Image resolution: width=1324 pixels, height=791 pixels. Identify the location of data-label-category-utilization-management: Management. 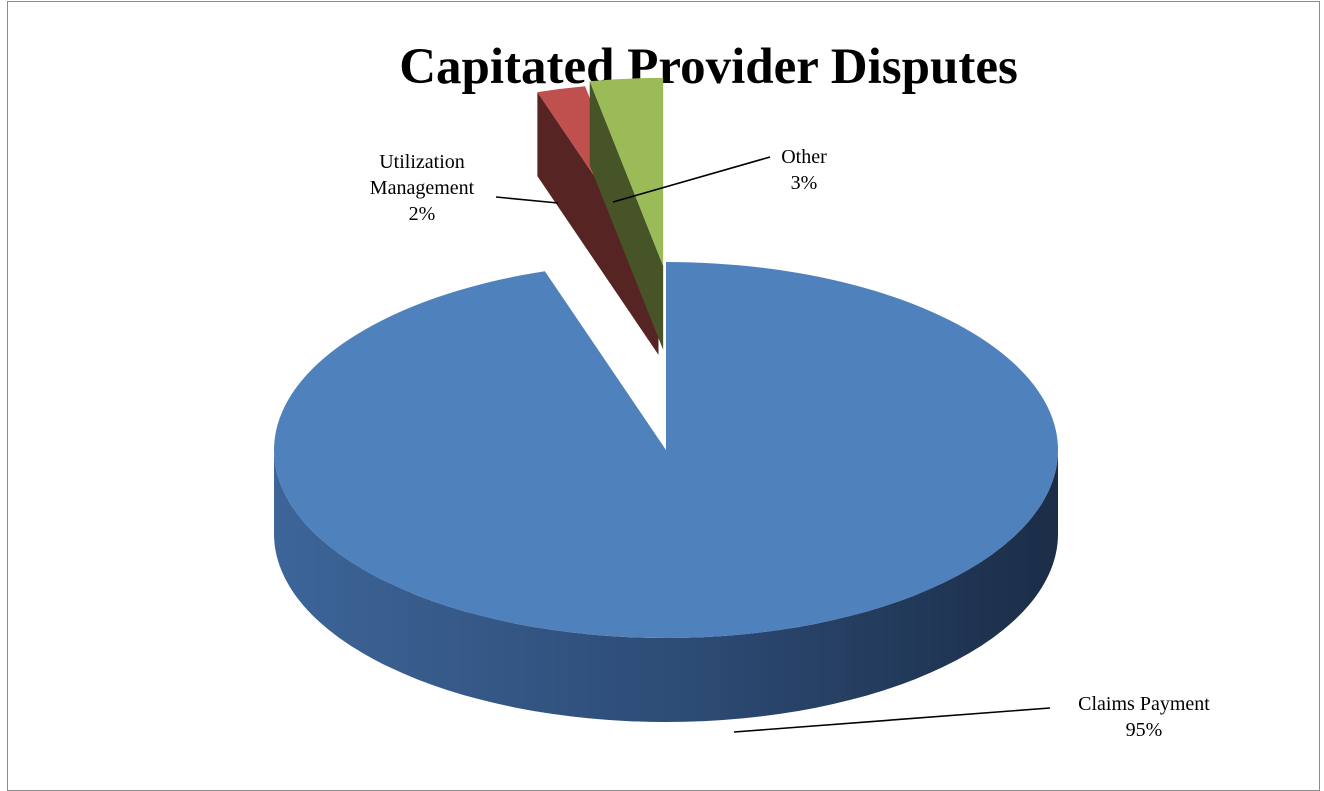
(422, 188).